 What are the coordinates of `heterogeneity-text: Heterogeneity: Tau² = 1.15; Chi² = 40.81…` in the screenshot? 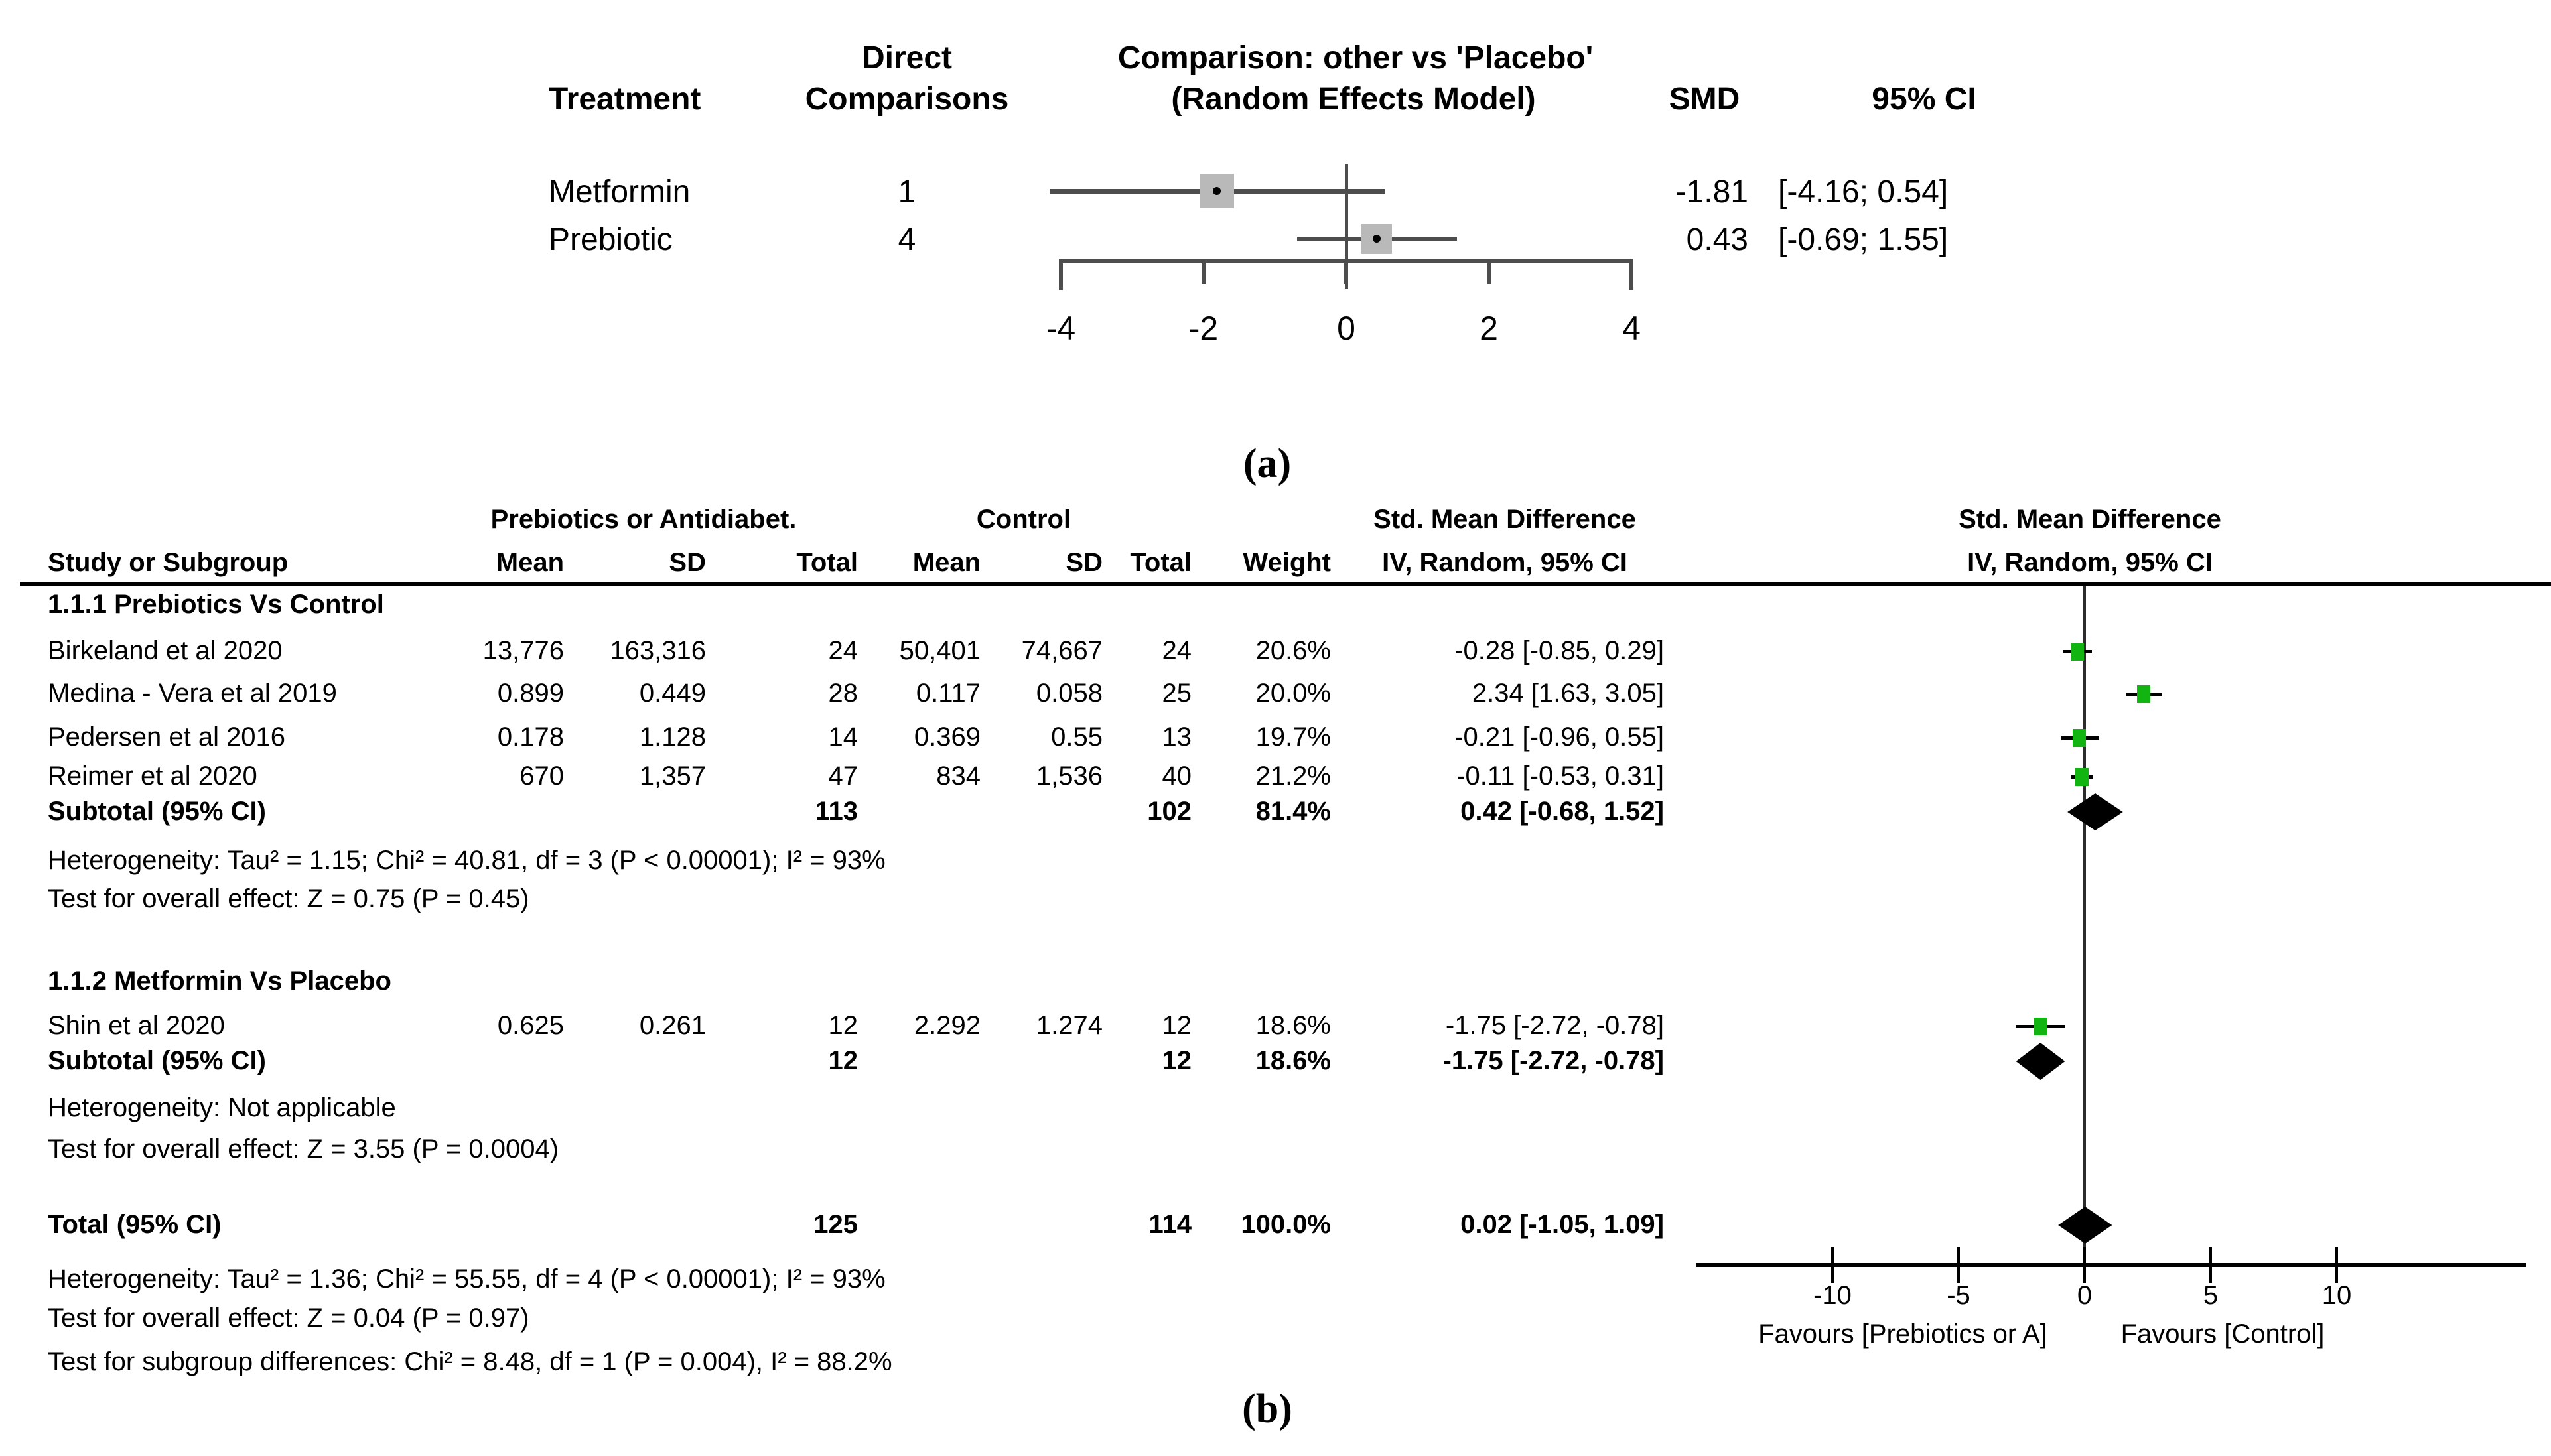 It's located at (467, 860).